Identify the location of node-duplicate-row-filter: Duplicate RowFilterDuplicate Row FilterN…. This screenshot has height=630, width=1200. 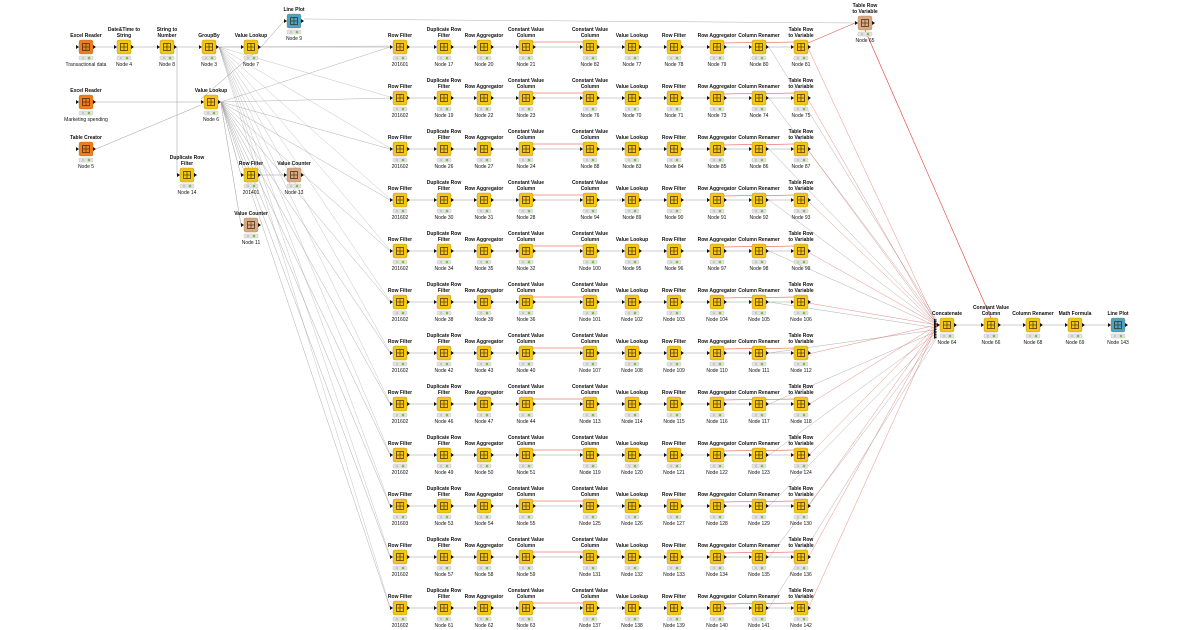
(444, 506).